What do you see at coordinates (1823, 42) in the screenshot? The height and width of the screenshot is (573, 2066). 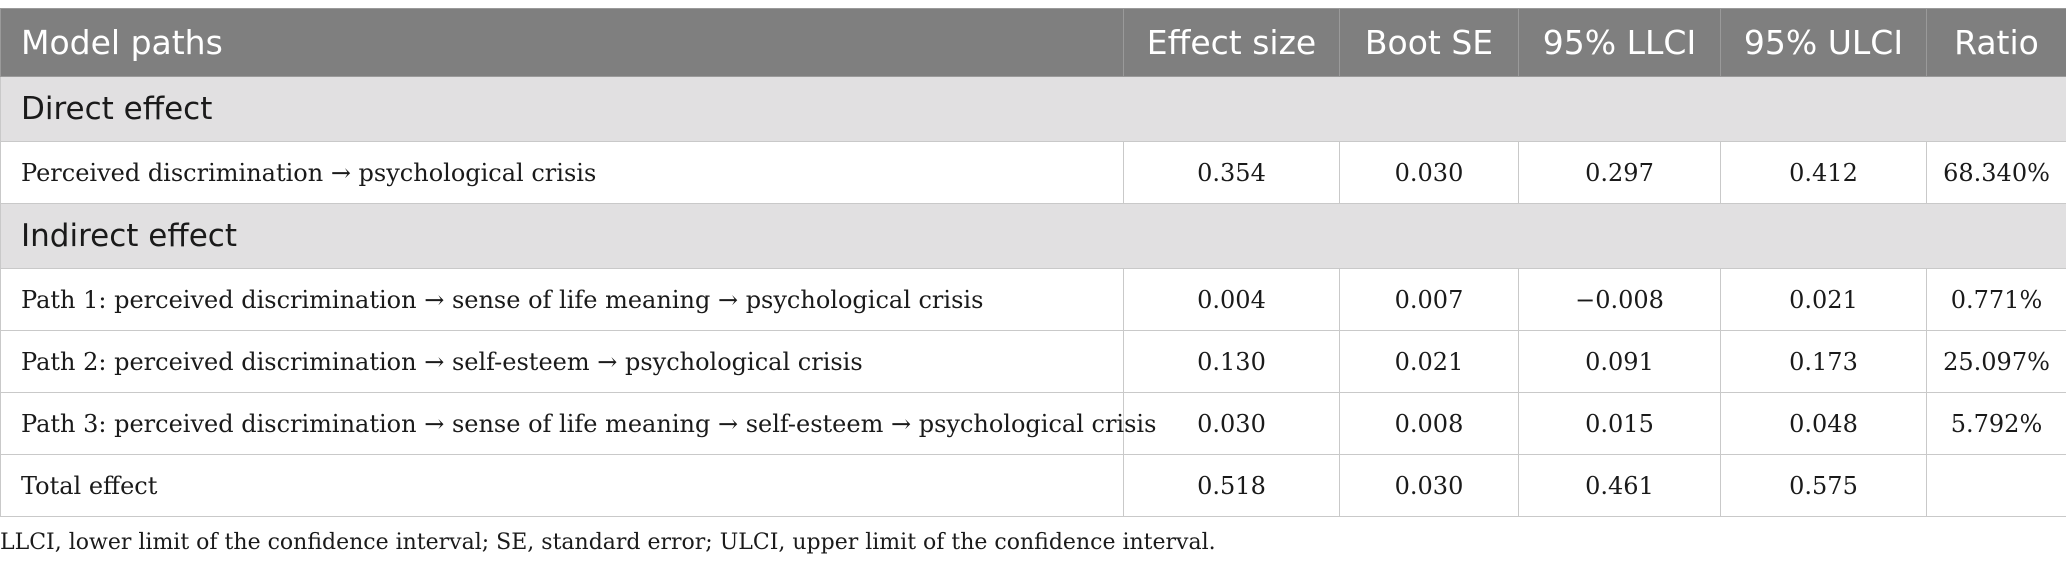 I see `header-ulci: 95% ULCI` at bounding box center [1823, 42].